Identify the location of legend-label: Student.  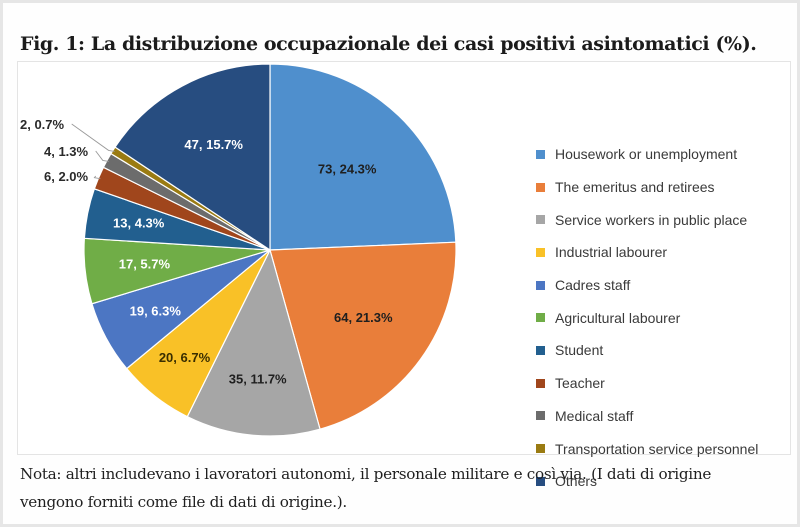
(579, 350).